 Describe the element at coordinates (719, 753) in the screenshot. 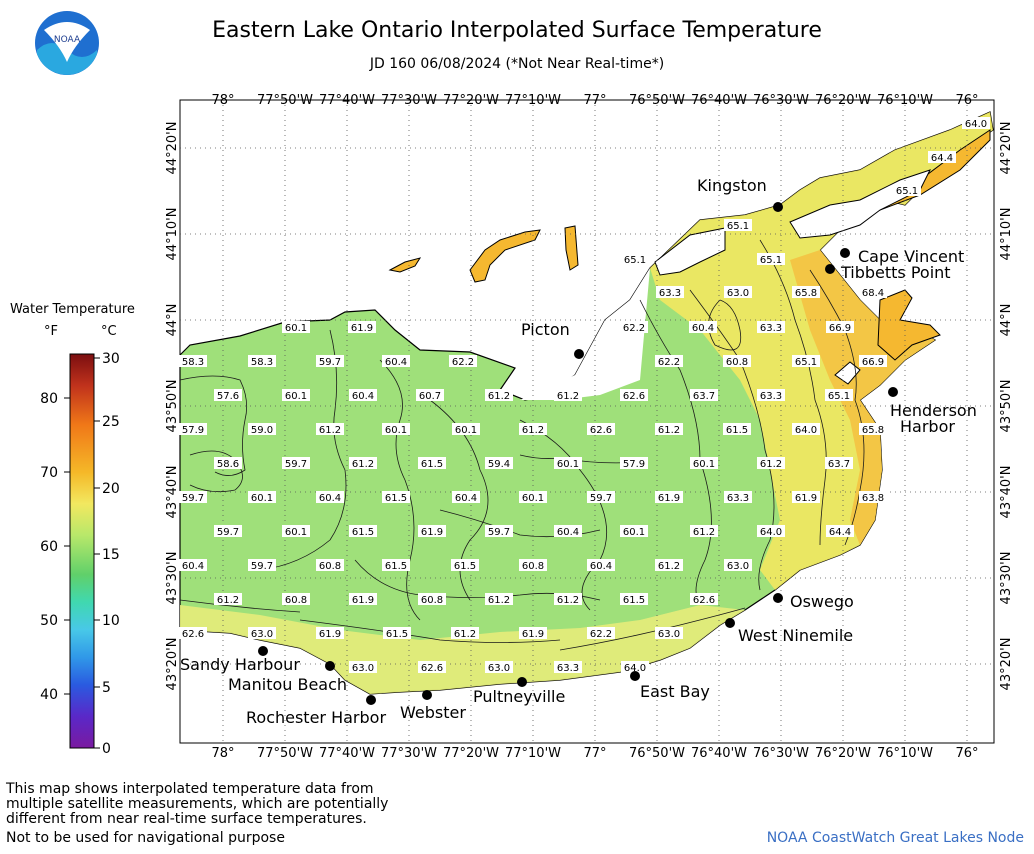

I see `longitude-label: 76°40'W` at that location.